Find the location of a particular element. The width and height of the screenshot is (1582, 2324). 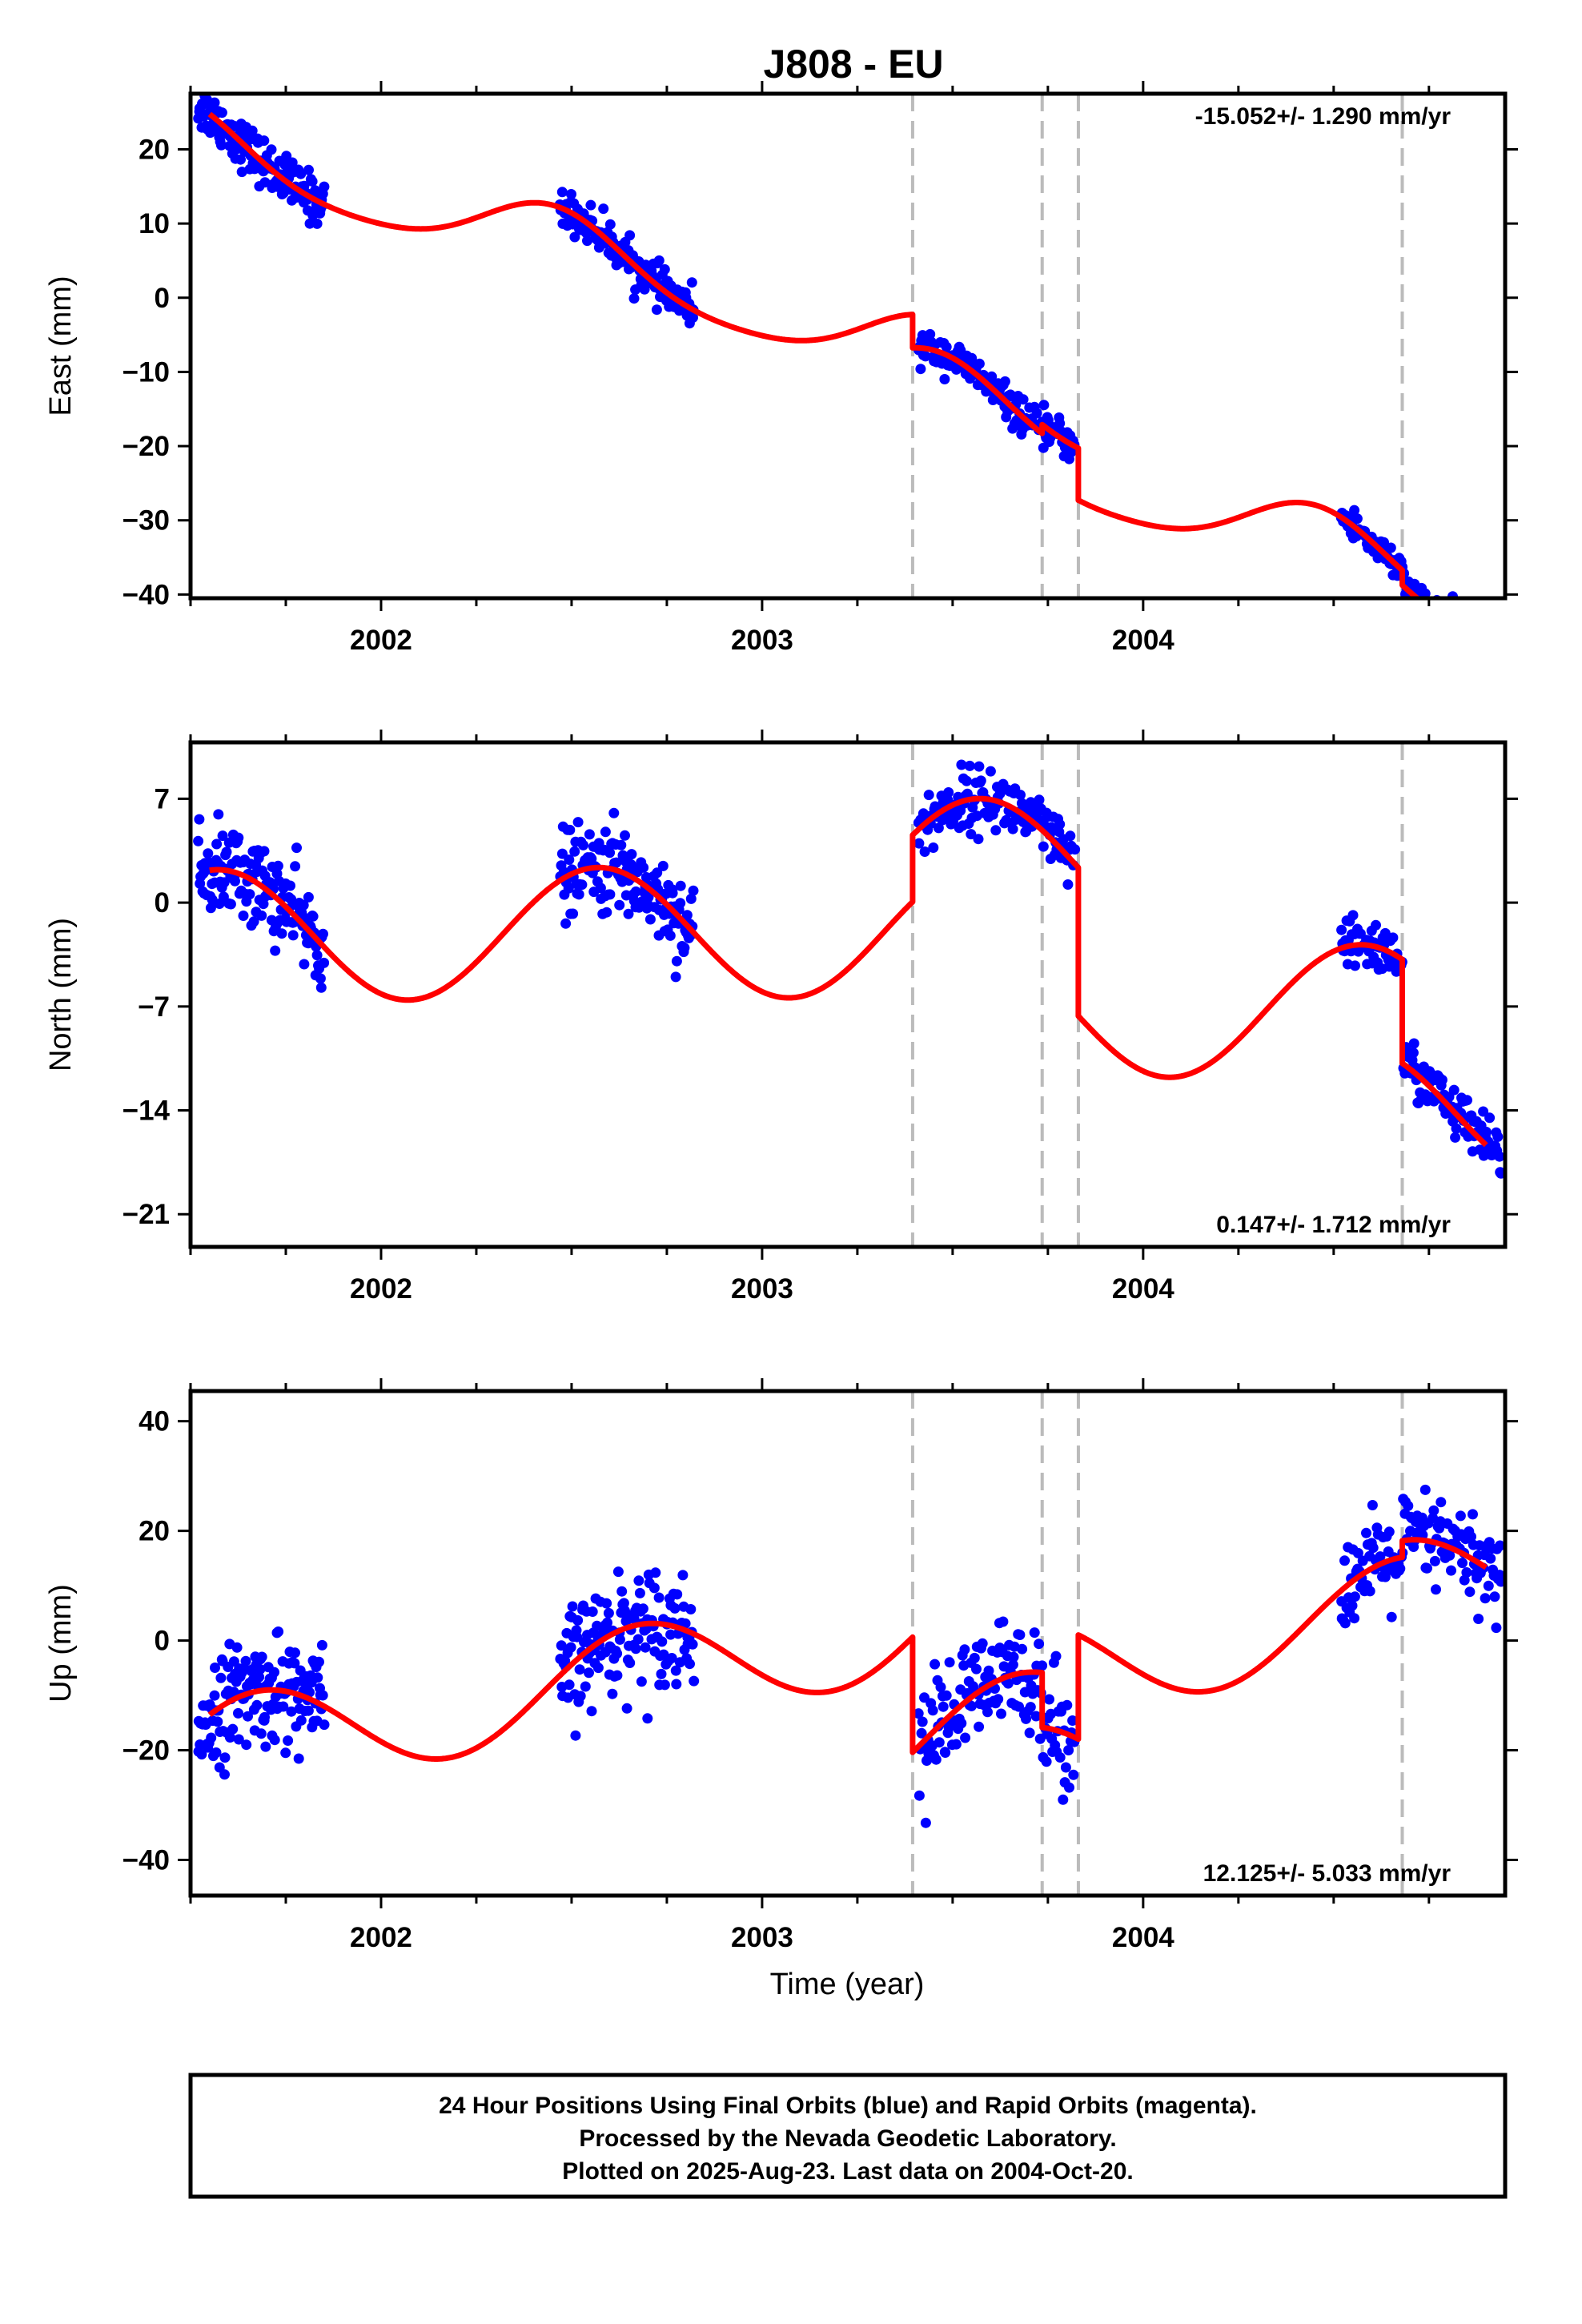

y-tick-label: −40 is located at coordinates (146, 594).